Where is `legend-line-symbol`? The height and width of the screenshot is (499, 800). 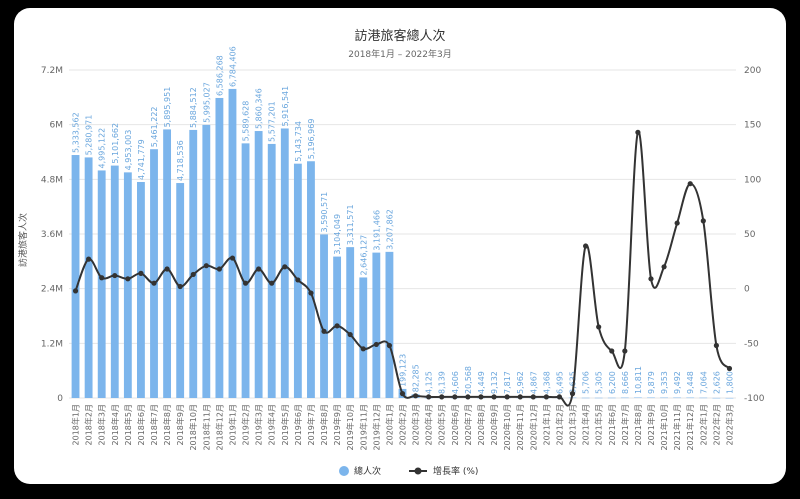
legend-line-symbol is located at coordinates (418, 471).